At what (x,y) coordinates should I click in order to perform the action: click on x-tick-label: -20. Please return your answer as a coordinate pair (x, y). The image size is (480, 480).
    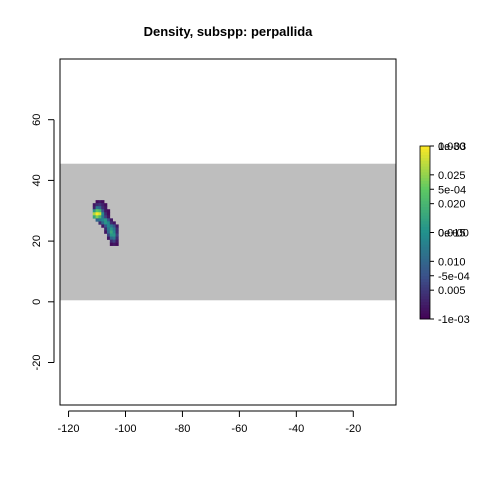
    Looking at the image, I should click on (353, 429).